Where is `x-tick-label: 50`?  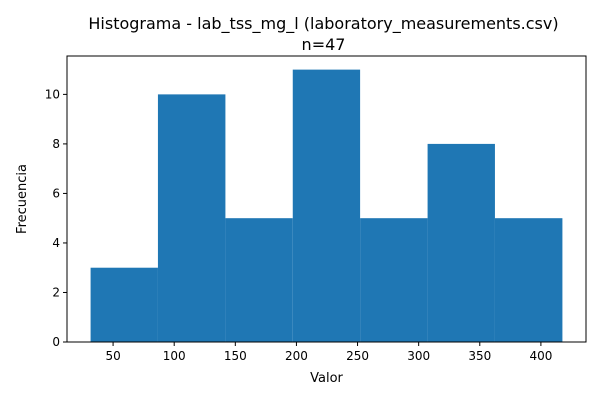
x-tick-label: 50 is located at coordinates (112, 356).